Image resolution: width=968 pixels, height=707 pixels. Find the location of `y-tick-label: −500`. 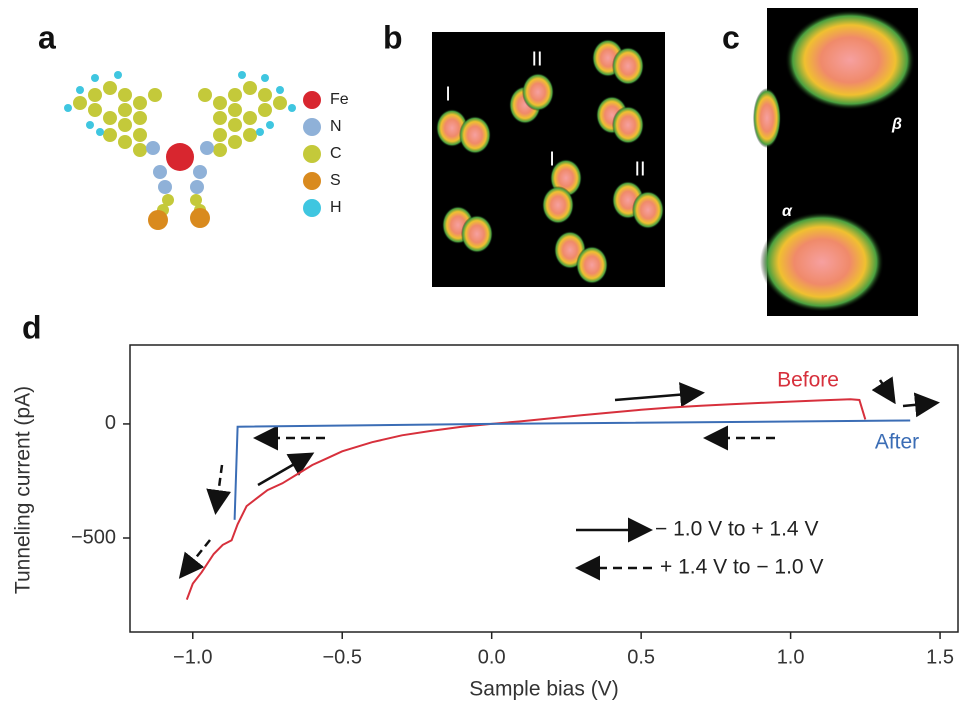

y-tick-label: −500 is located at coordinates (93, 537).